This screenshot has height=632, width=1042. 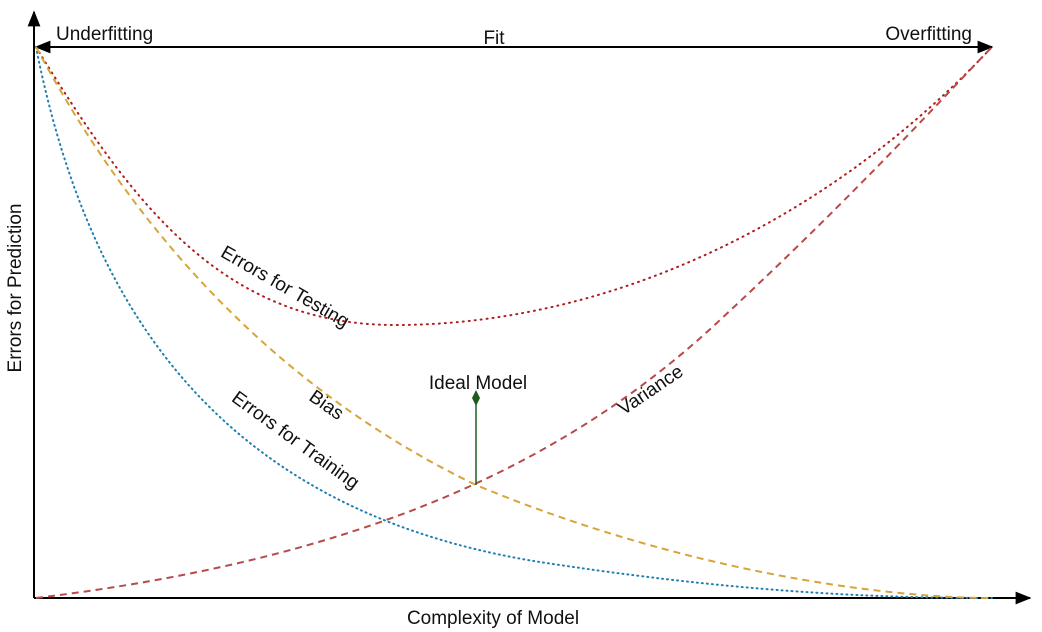 What do you see at coordinates (15, 288) in the screenshot?
I see `y-axis-label: Errors for Prediction` at bounding box center [15, 288].